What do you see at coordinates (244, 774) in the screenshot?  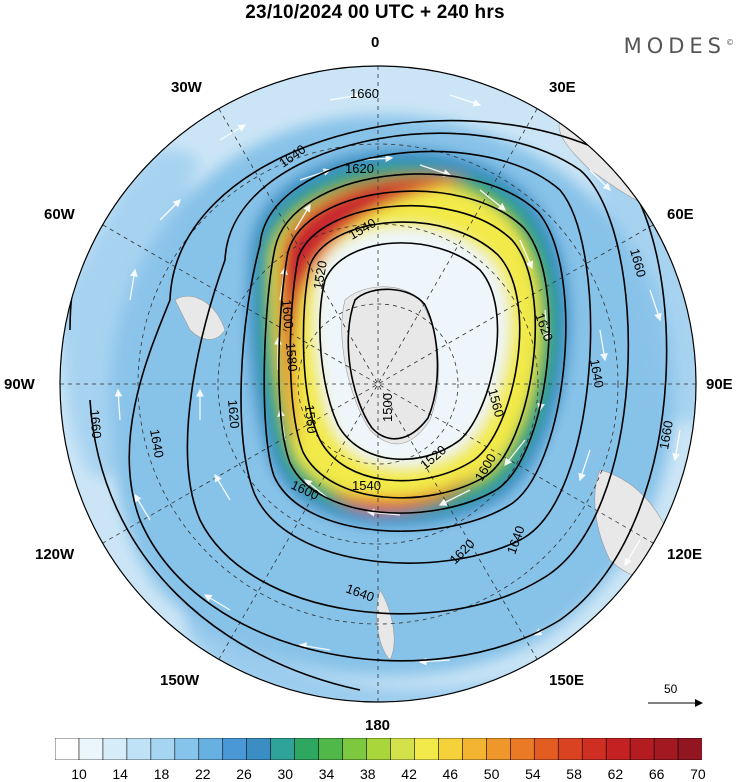 I see `colorbar-tick-label: 26` at bounding box center [244, 774].